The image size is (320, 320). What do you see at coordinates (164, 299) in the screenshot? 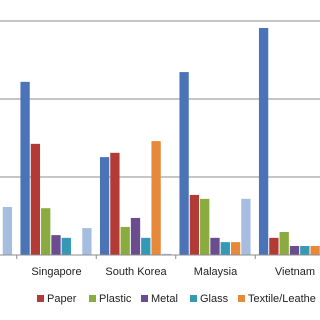
I see `legend-label: Metal` at bounding box center [164, 299].